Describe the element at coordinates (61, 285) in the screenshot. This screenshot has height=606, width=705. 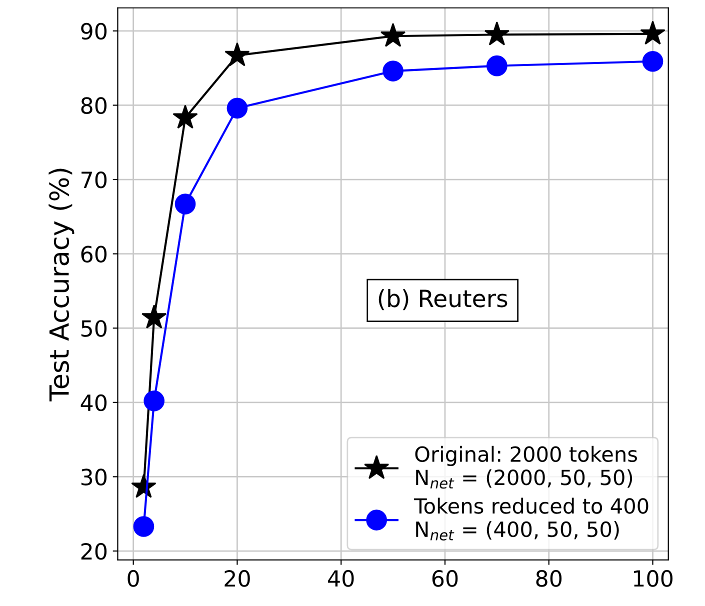
I see `y-axis-title: Test Accuracy (%)` at that location.